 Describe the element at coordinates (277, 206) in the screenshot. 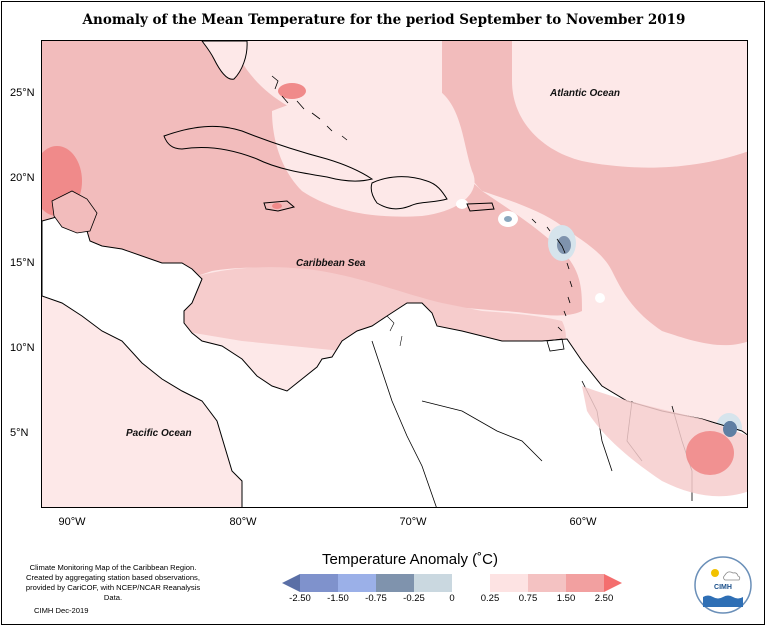

I see `anomaly-hotspot-jamaica` at that location.